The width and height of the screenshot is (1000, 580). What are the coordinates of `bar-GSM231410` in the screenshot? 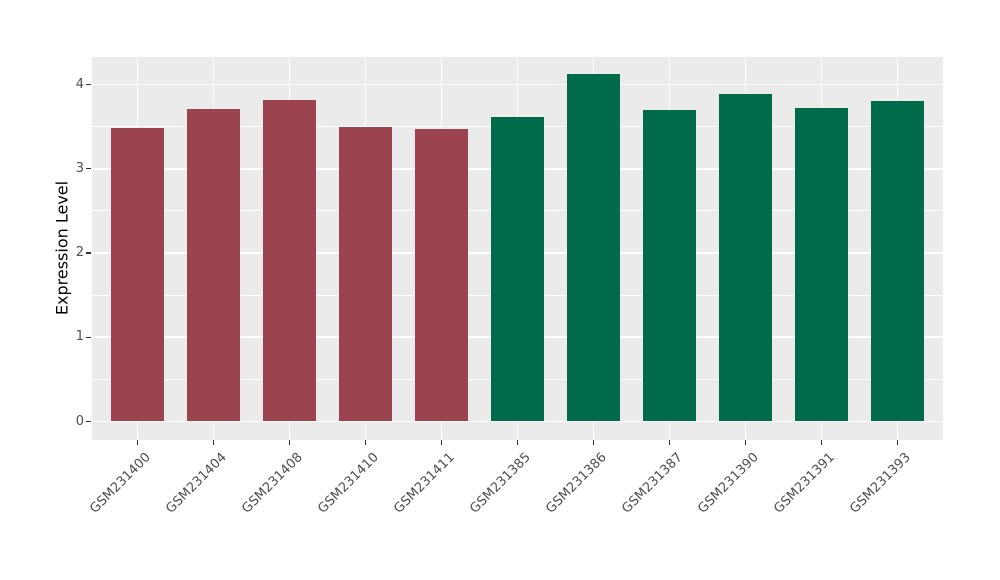 It's located at (365, 274).